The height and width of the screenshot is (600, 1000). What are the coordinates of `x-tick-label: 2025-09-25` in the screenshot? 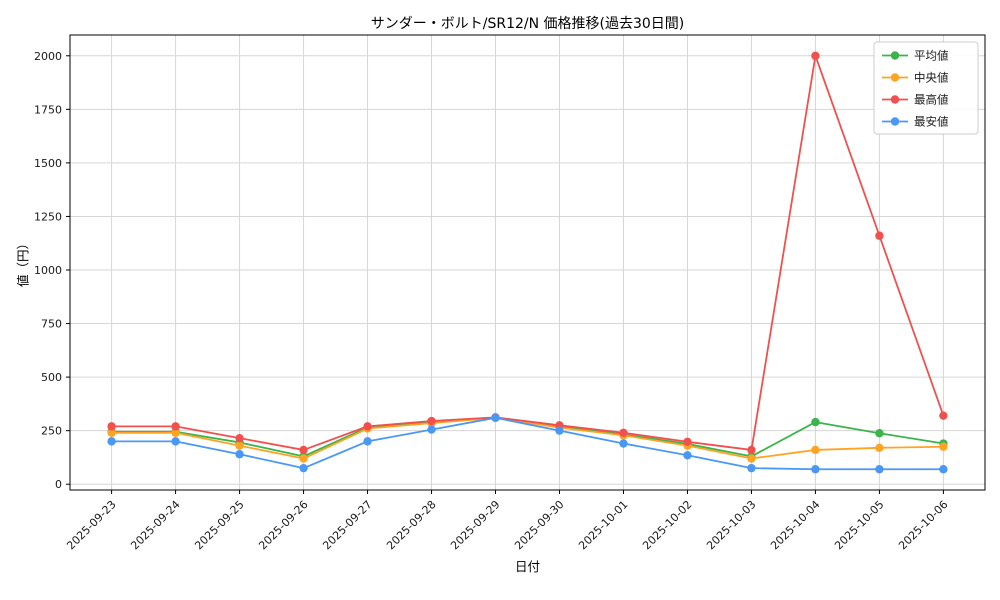 It's located at (219, 525).